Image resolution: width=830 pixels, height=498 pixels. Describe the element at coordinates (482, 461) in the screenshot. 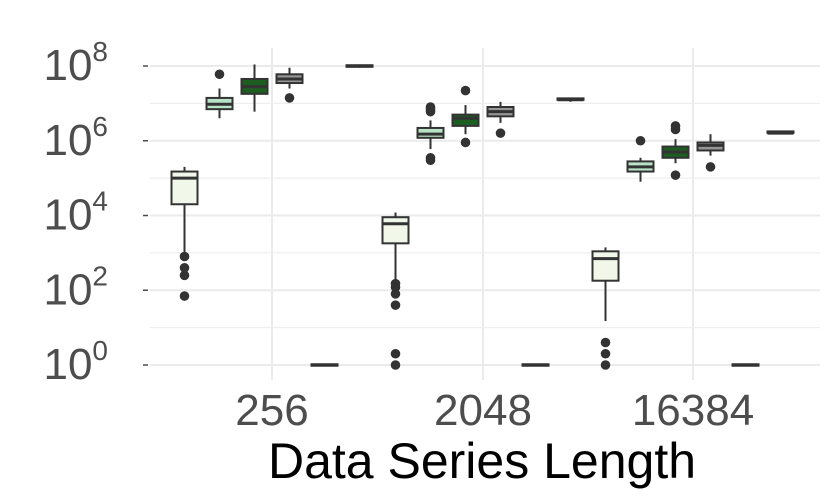

I see `x-axis-title: Data Series Length` at that location.